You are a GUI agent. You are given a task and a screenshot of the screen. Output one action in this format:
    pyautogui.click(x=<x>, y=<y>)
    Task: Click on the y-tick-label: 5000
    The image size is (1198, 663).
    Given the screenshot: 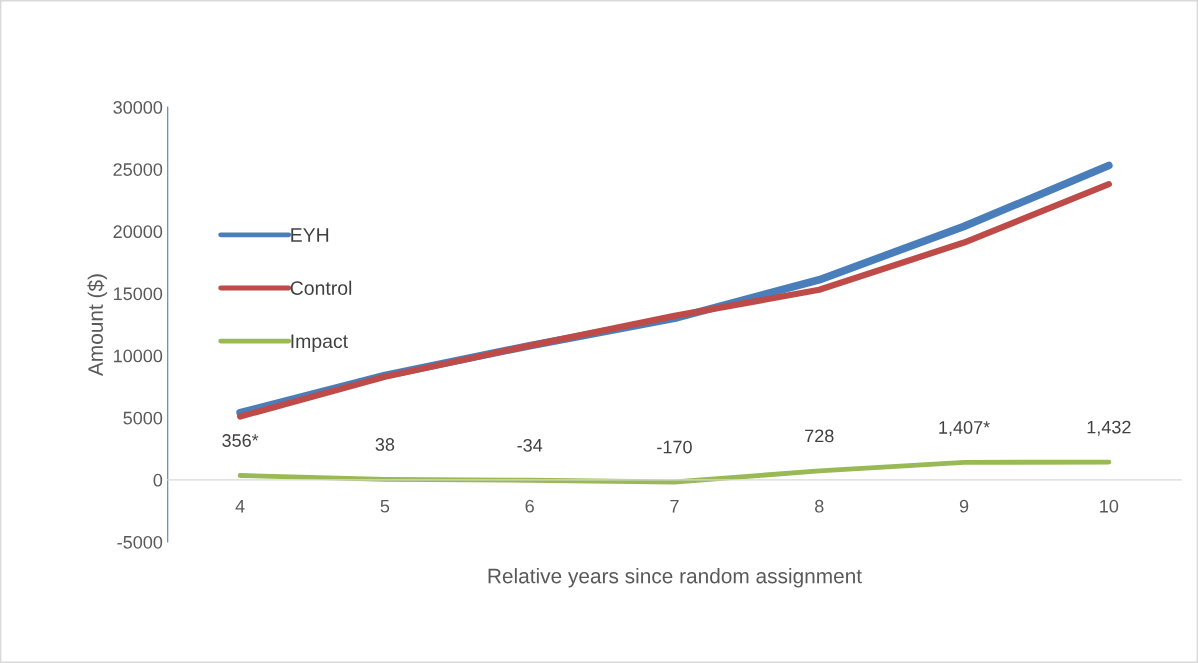 What is the action you would take?
    pyautogui.click(x=143, y=418)
    